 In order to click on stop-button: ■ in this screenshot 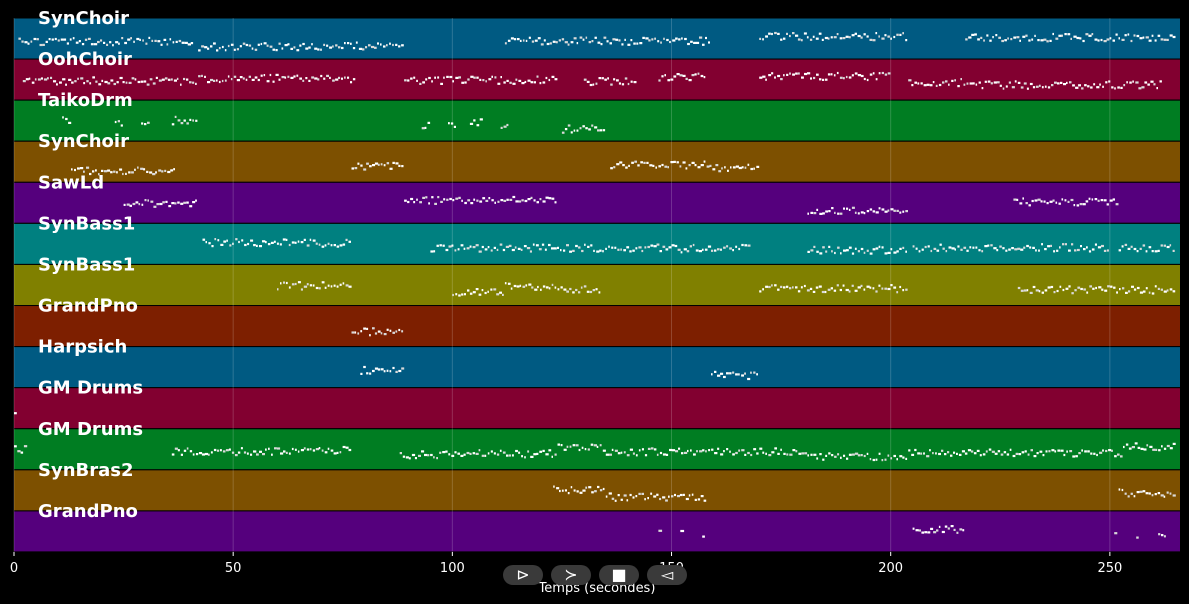, I will do `click(619, 575)`.